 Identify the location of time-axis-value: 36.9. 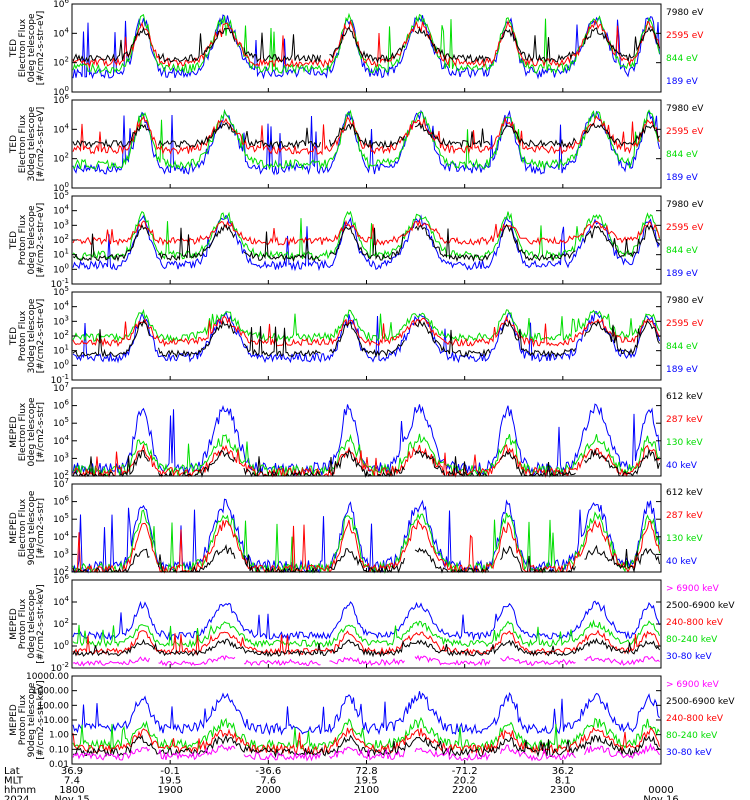
(72, 771).